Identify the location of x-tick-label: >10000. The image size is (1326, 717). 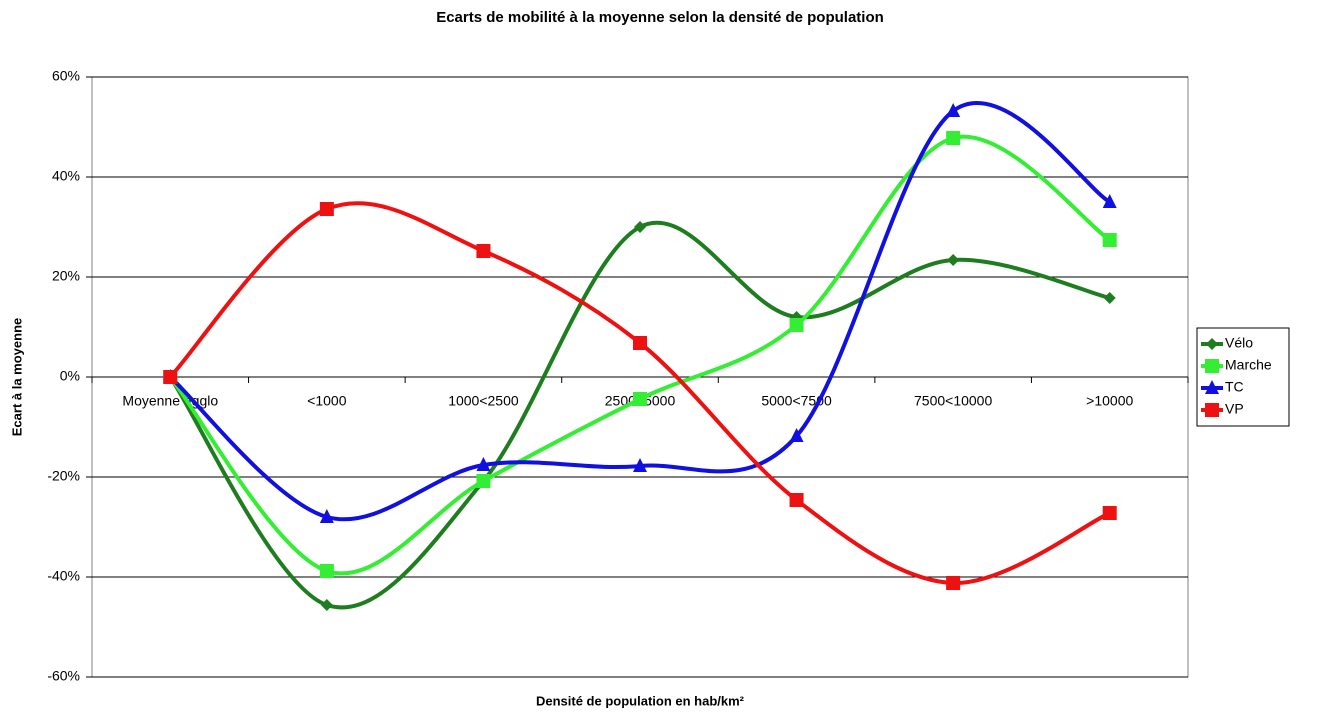
(1109, 401).